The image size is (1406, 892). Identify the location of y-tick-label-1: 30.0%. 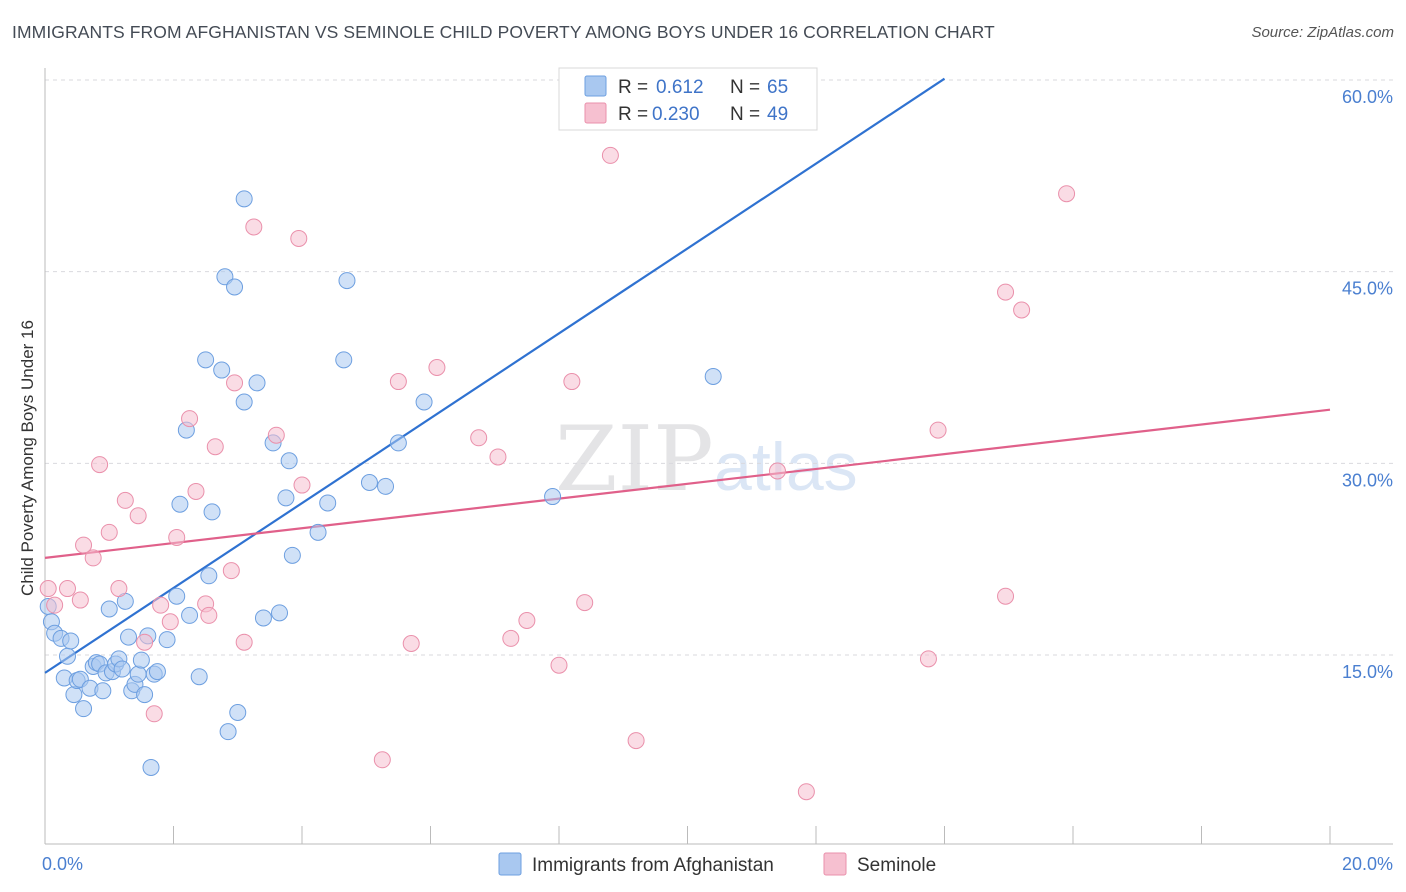
(1367, 480).